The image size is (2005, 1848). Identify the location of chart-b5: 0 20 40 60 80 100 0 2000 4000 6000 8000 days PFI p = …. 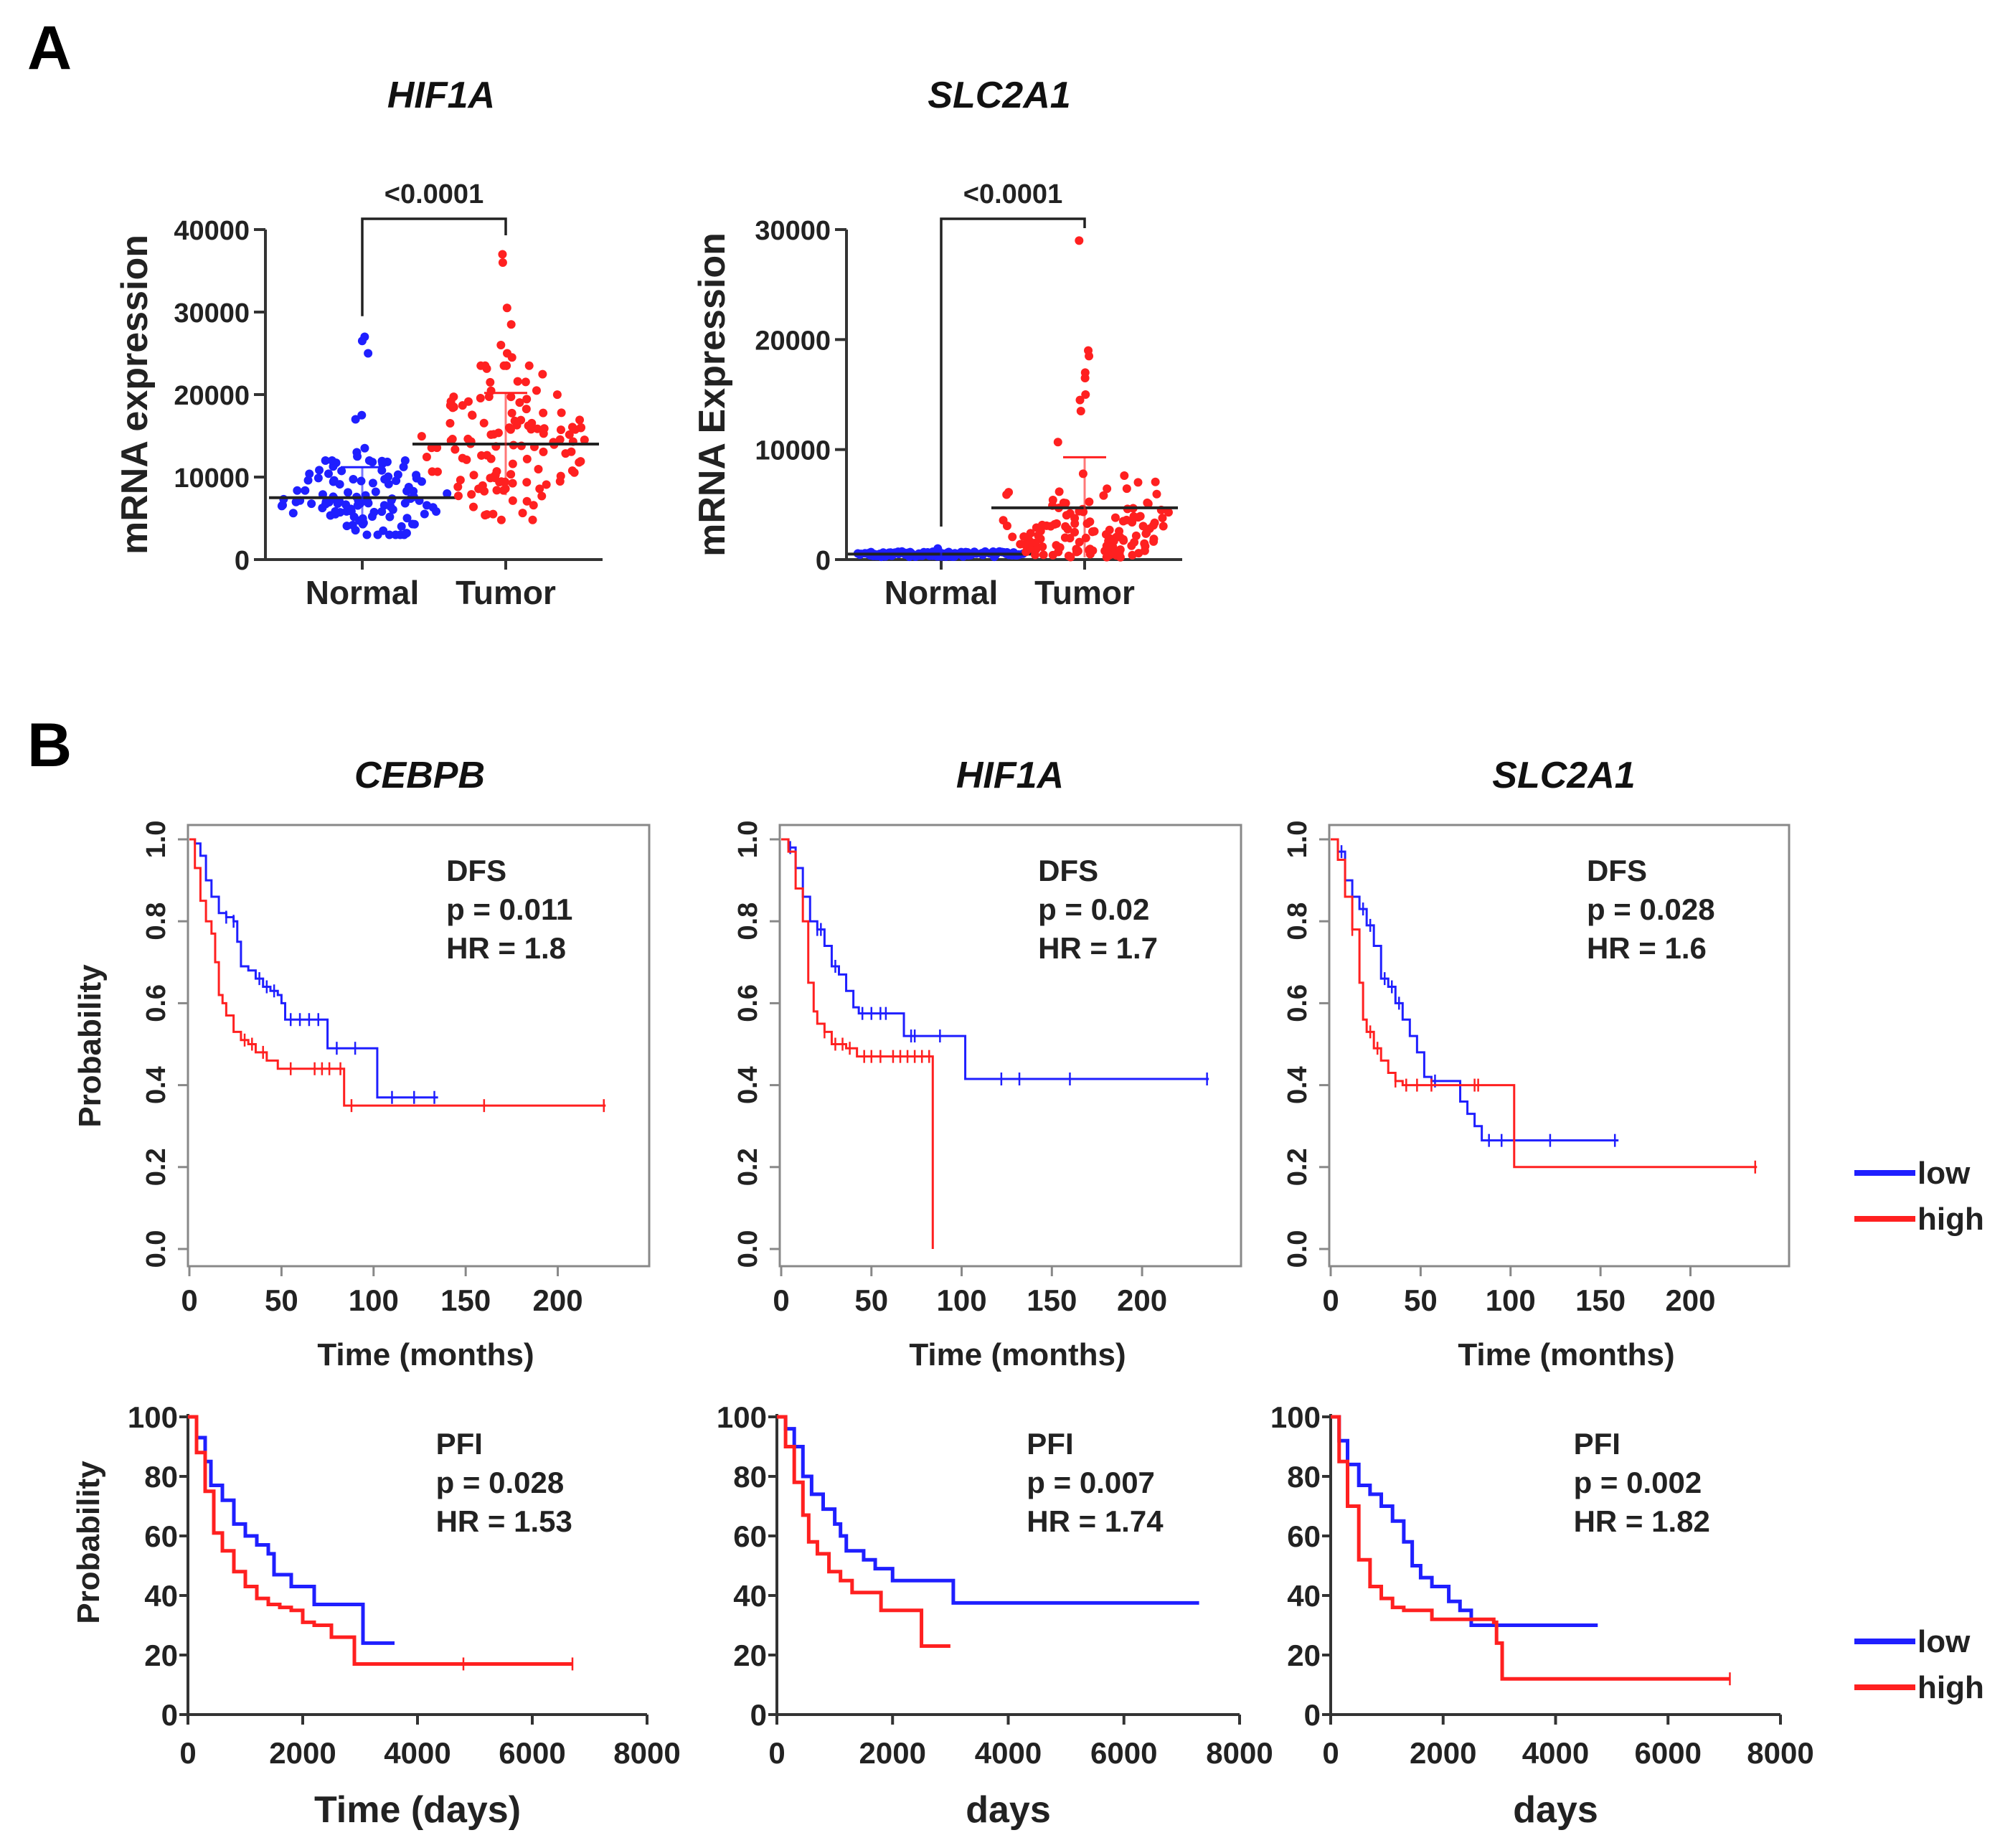
(995, 1615).